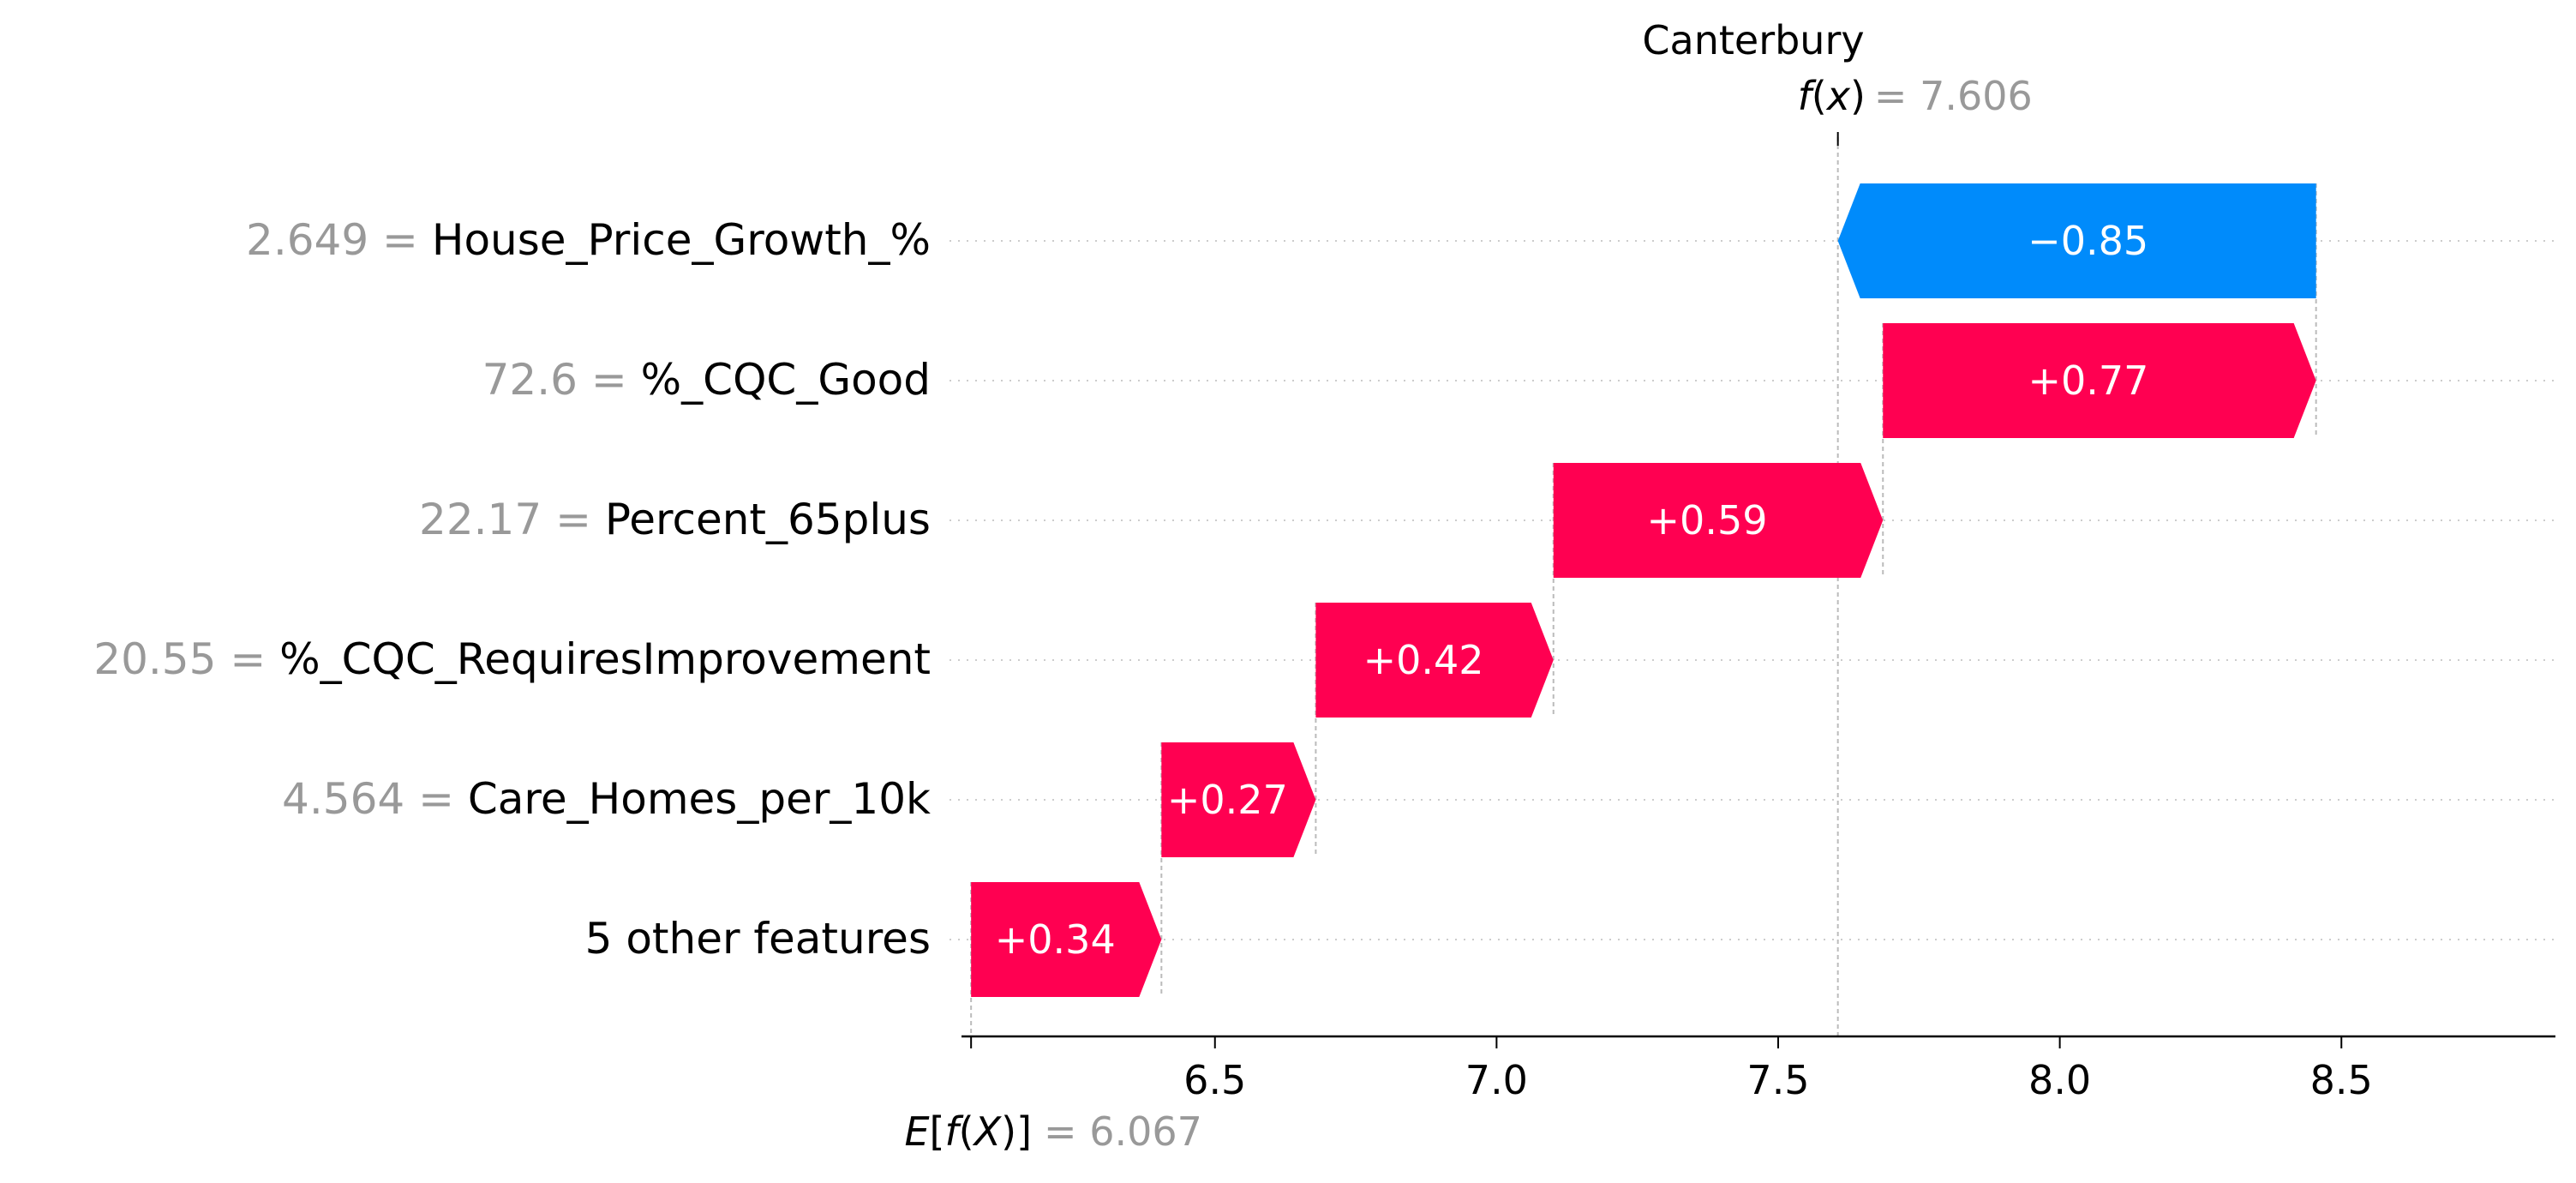 The height and width of the screenshot is (1183, 2576). What do you see at coordinates (1707, 520) in the screenshot?
I see `bar-value-label: +0.59` at bounding box center [1707, 520].